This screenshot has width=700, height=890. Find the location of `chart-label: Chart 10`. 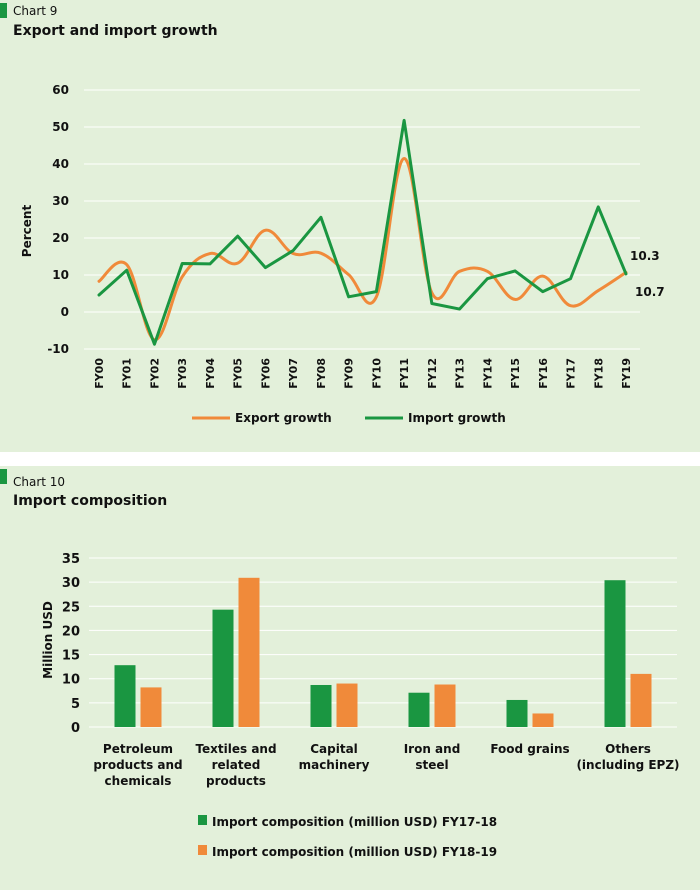

chart-label: Chart 10 is located at coordinates (39, 482).